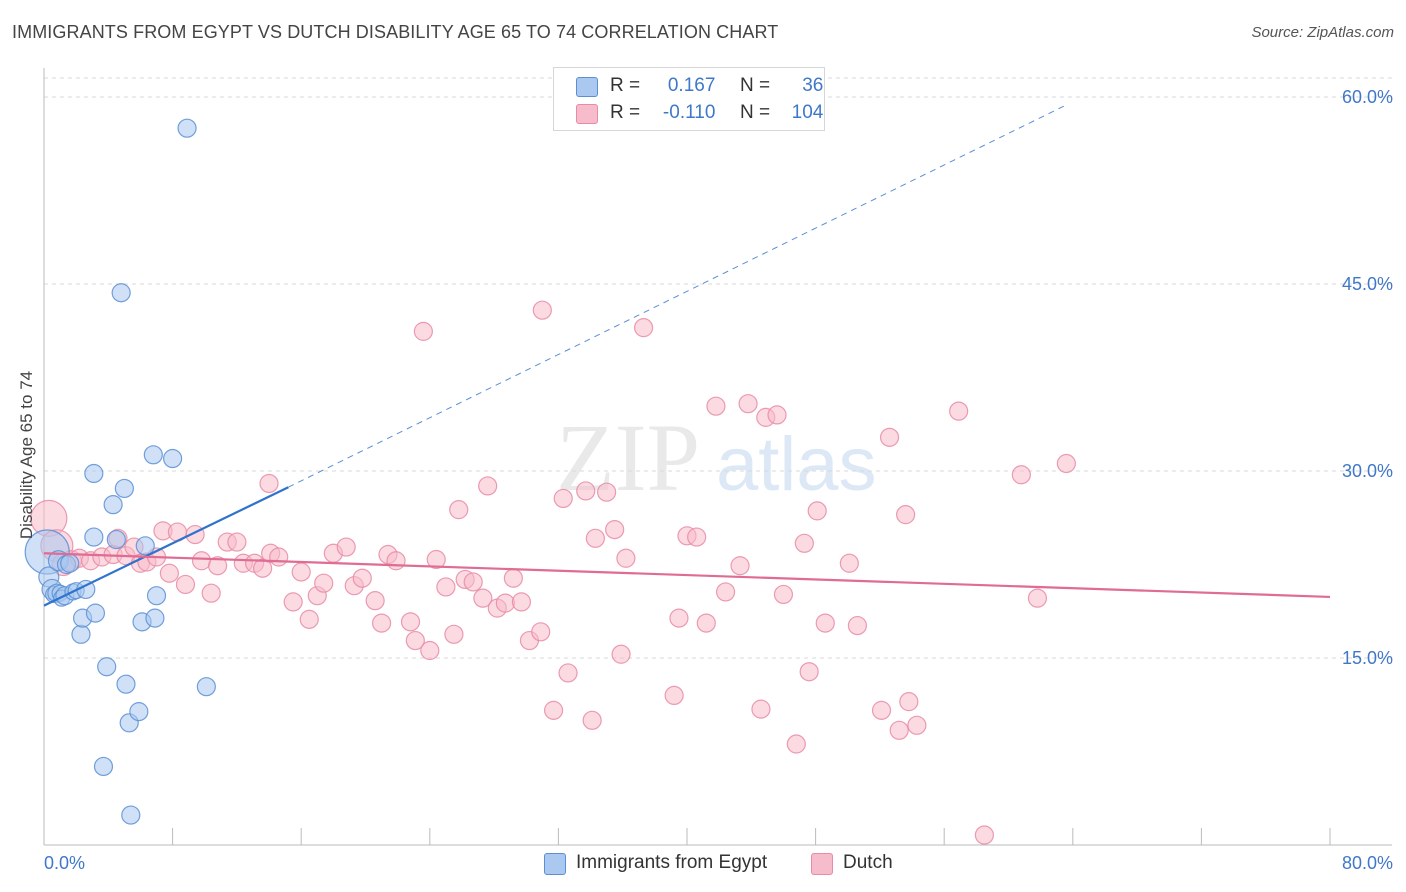 Image resolution: width=1406 pixels, height=892 pixels. What do you see at coordinates (689, 112) in the screenshot?
I see `legend-r-value: -0.110` at bounding box center [689, 112].